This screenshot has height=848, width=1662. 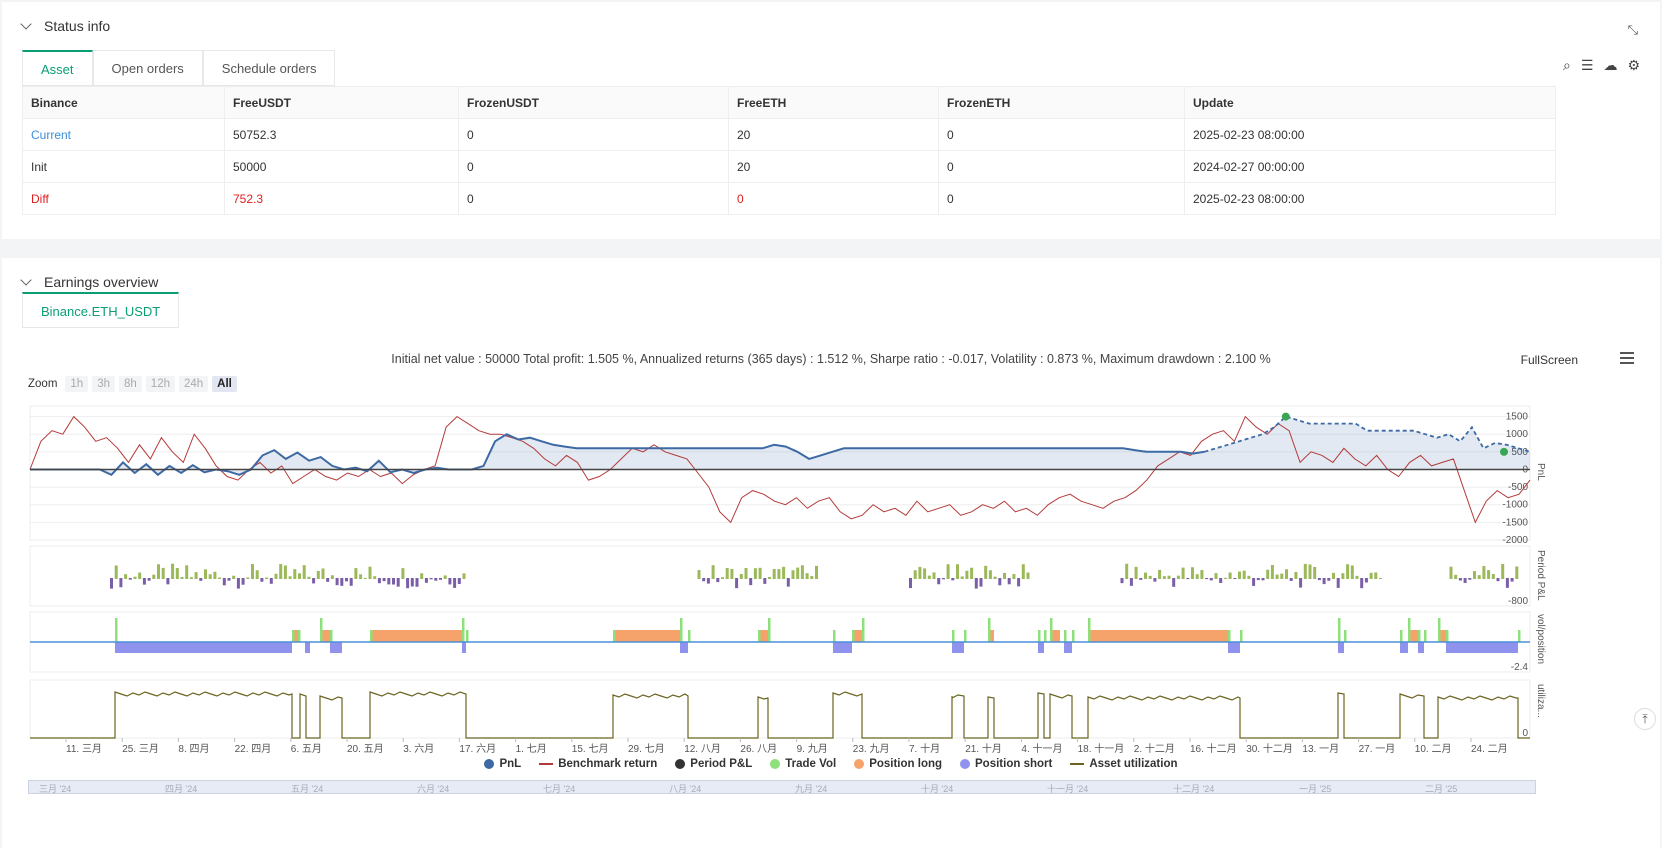 I want to click on zoom-24h-button: 24h, so click(x=193, y=384).